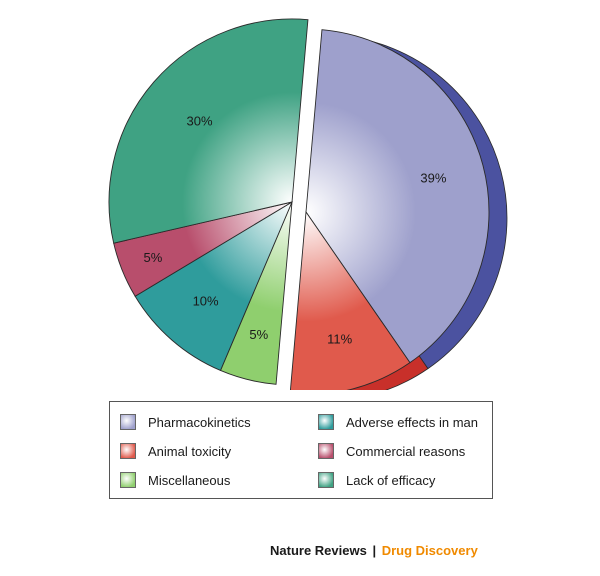  What do you see at coordinates (429, 550) in the screenshot?
I see `credit-topic-name: Drug Discovery` at bounding box center [429, 550].